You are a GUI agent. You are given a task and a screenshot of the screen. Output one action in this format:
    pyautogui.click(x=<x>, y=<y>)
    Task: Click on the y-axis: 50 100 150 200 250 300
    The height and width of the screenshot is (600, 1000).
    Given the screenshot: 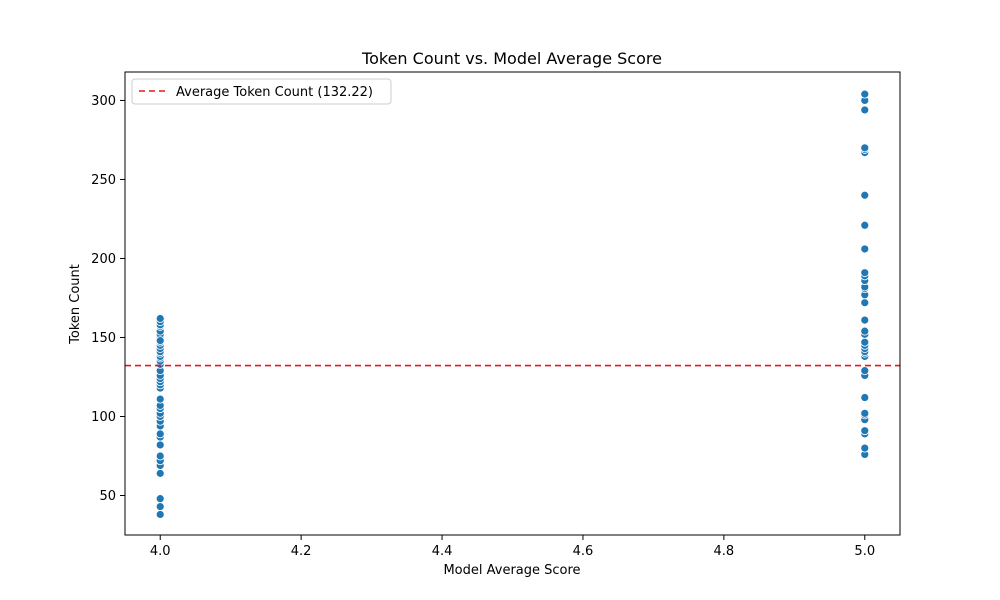 What is the action you would take?
    pyautogui.click(x=108, y=299)
    